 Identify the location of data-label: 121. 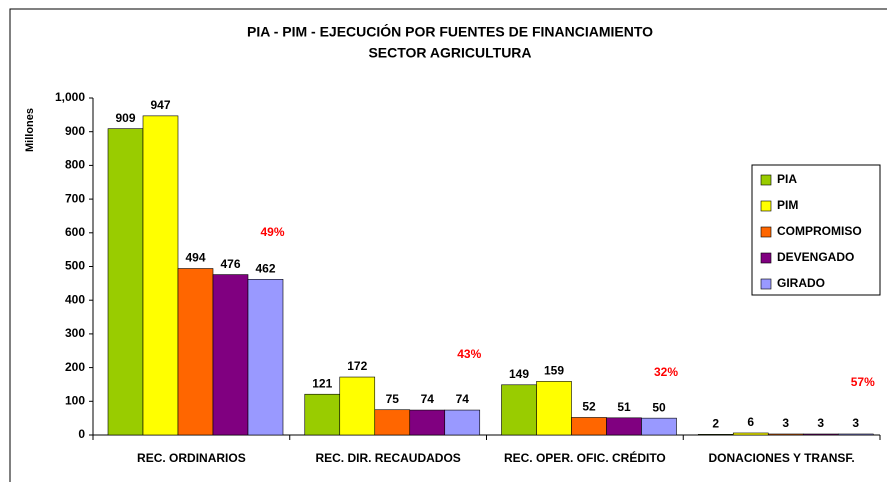
(322, 383).